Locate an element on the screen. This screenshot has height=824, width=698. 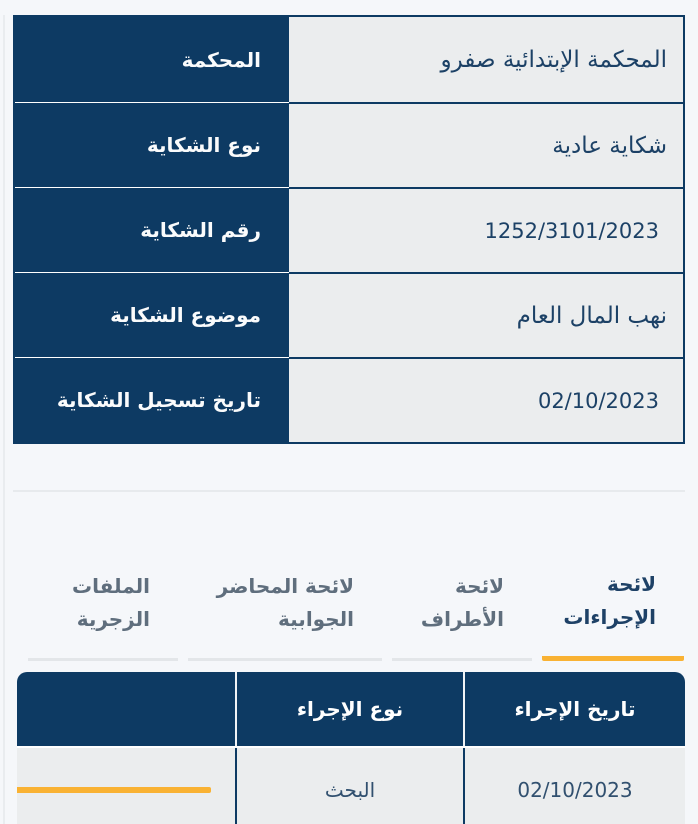
table-row: نوع الشكاية شكاية عادية is located at coordinates (349, 144).